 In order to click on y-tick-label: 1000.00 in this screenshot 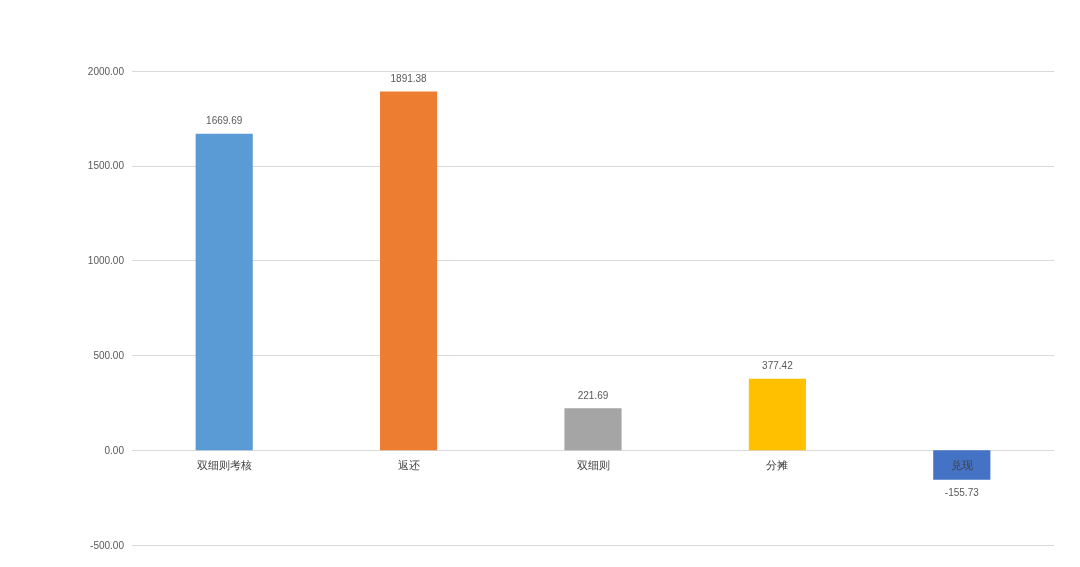, I will do `click(106, 261)`.